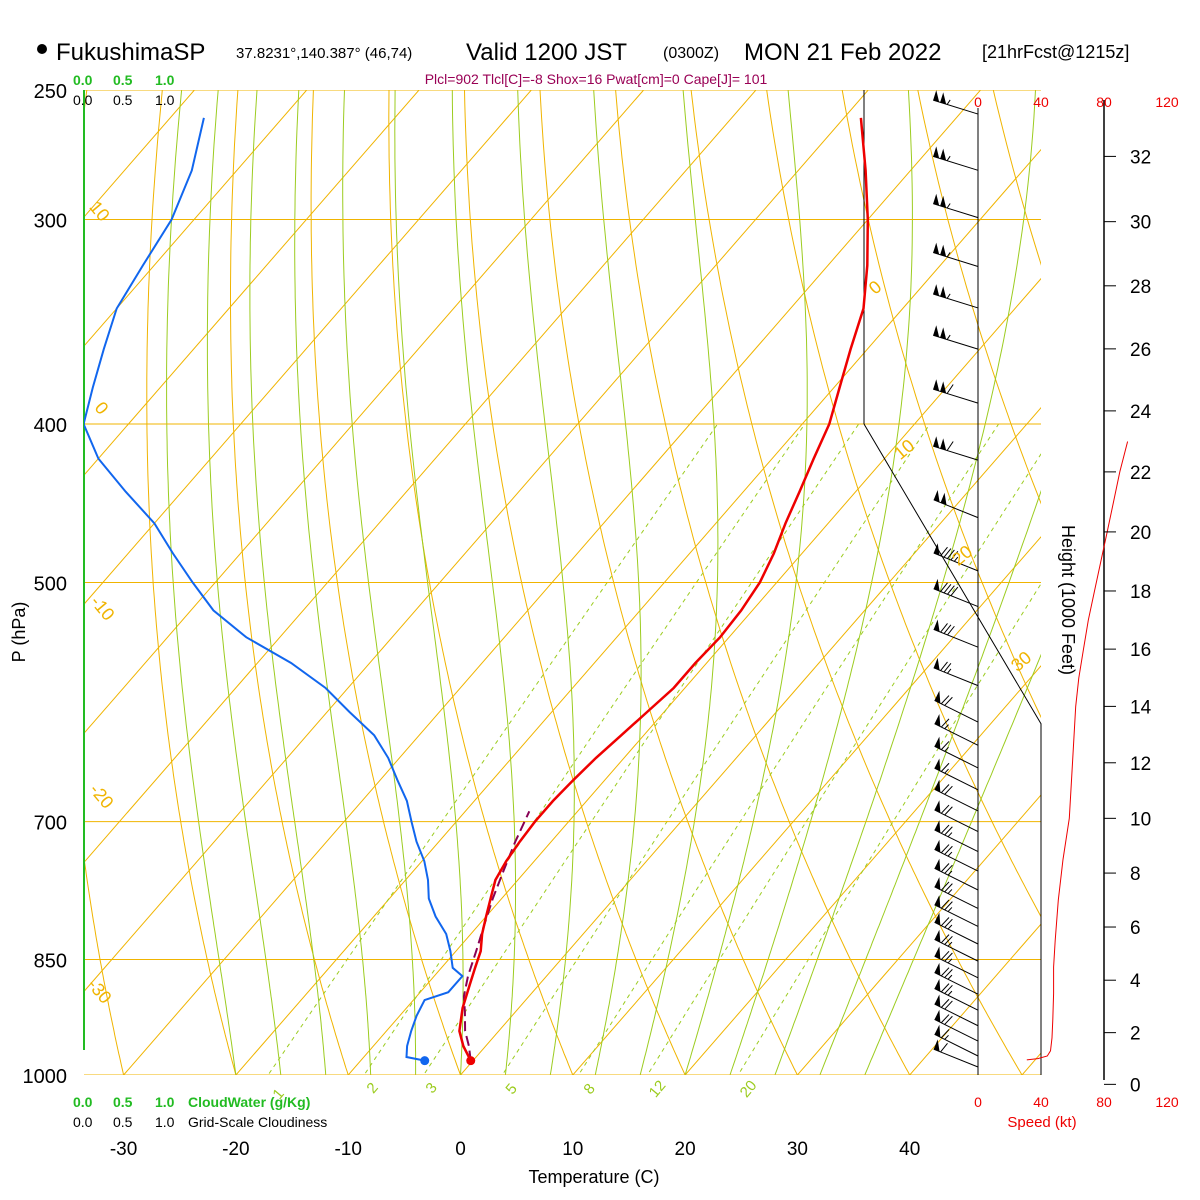 The height and width of the screenshot is (1200, 1200). What do you see at coordinates (1135, 1085) in the screenshot?
I see `height-tick-label: 0` at bounding box center [1135, 1085].